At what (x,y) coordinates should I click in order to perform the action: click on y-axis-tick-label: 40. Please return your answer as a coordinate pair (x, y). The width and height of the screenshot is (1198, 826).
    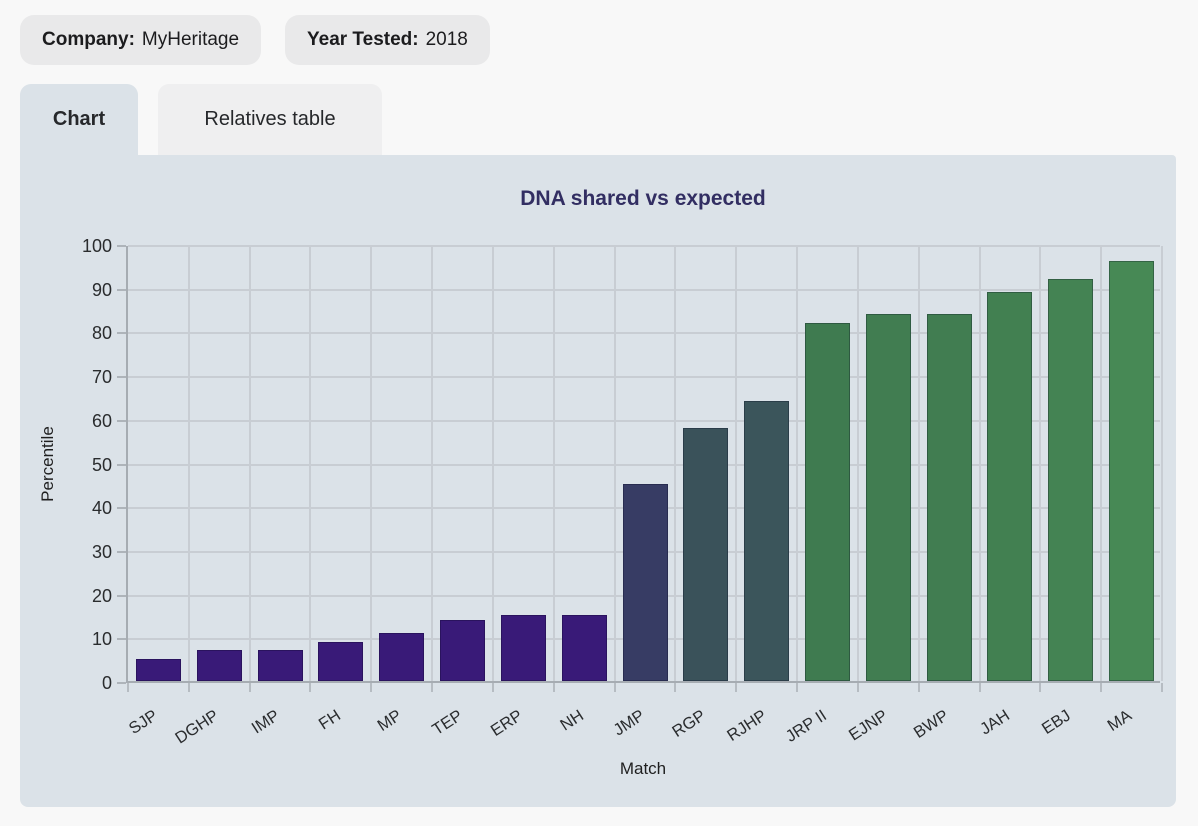
    Looking at the image, I should click on (101, 508).